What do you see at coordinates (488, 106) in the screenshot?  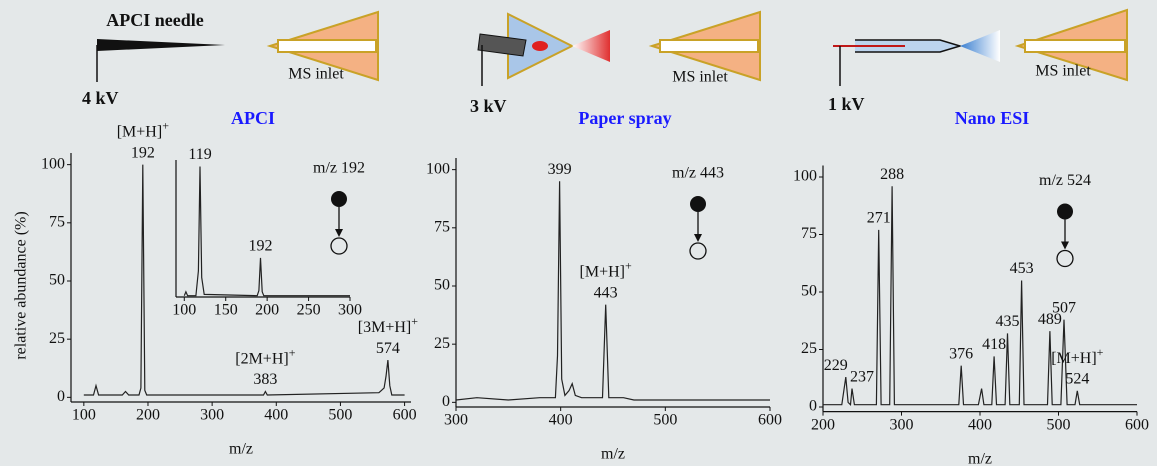 I see `voltage-label: 3 kV` at bounding box center [488, 106].